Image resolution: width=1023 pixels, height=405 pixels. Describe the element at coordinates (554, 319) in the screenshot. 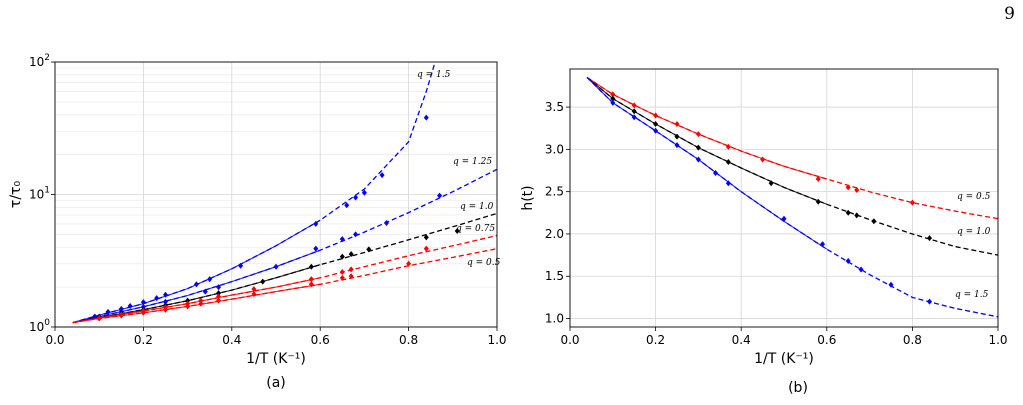

I see `y-tick-label: 1.0` at that location.